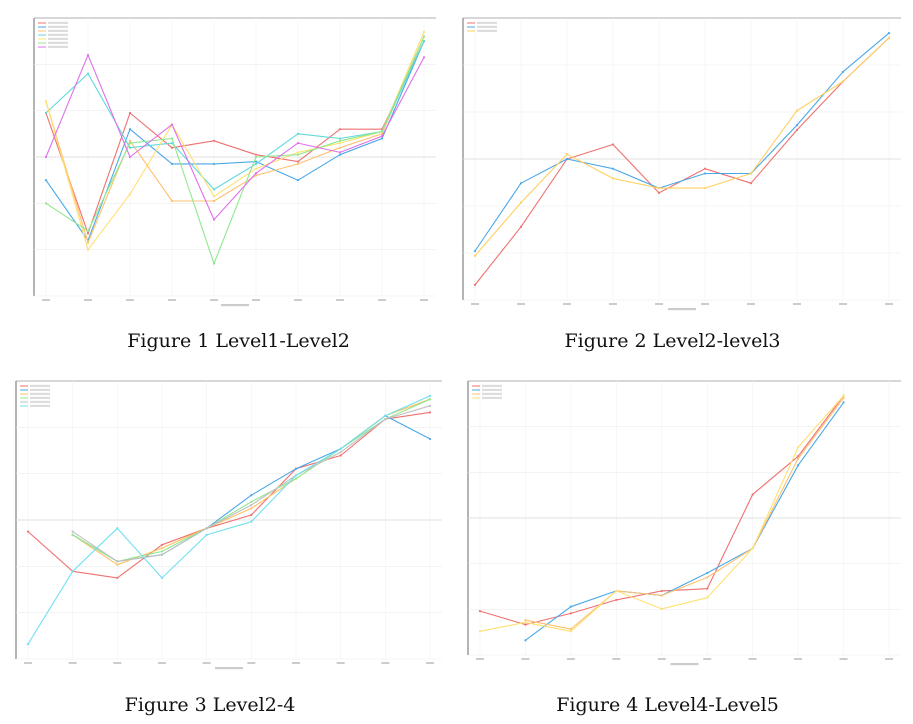  Describe the element at coordinates (672, 341) in the screenshot. I see `figure-caption-2: Figure 2 Level2-level3` at that location.